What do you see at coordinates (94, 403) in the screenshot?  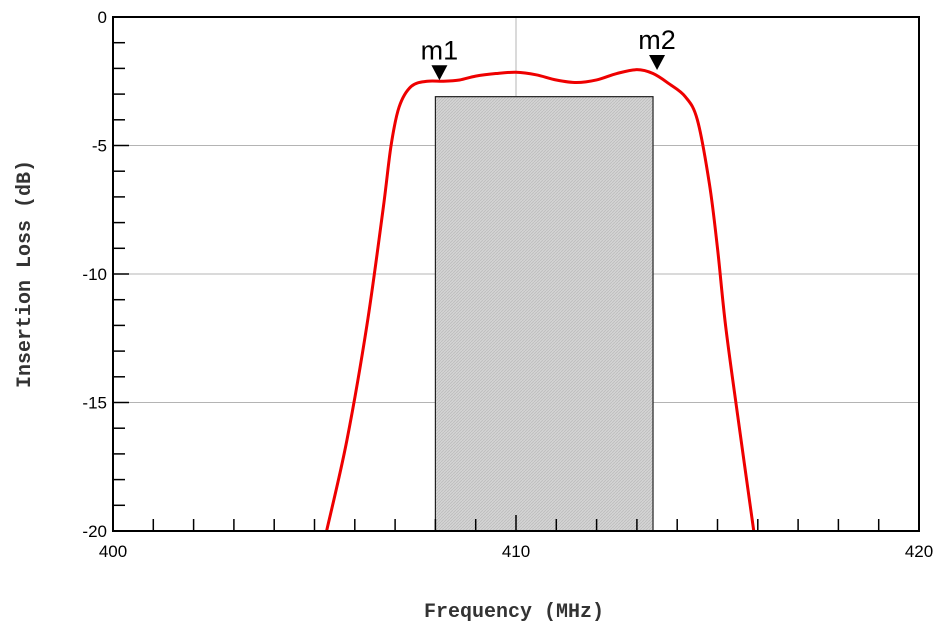 I see `y-tick-label-3: -15` at bounding box center [94, 403].